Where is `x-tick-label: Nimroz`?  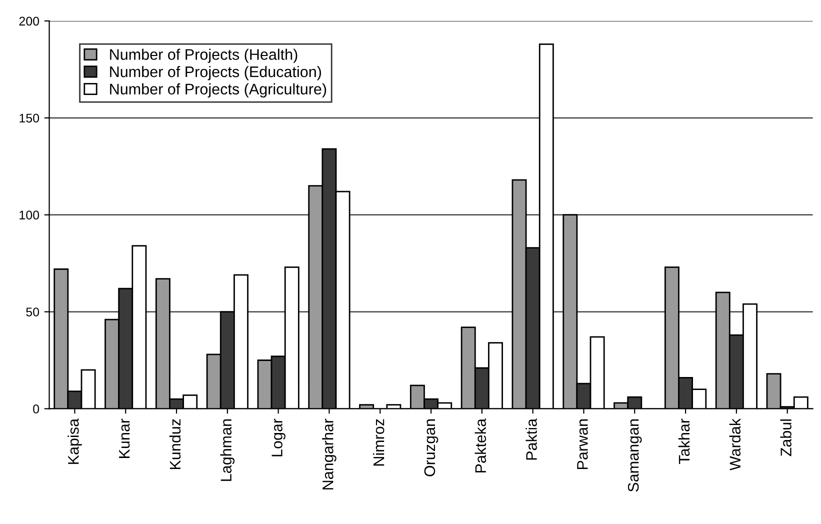 x-tick-label: Nimroz is located at coordinates (378, 442).